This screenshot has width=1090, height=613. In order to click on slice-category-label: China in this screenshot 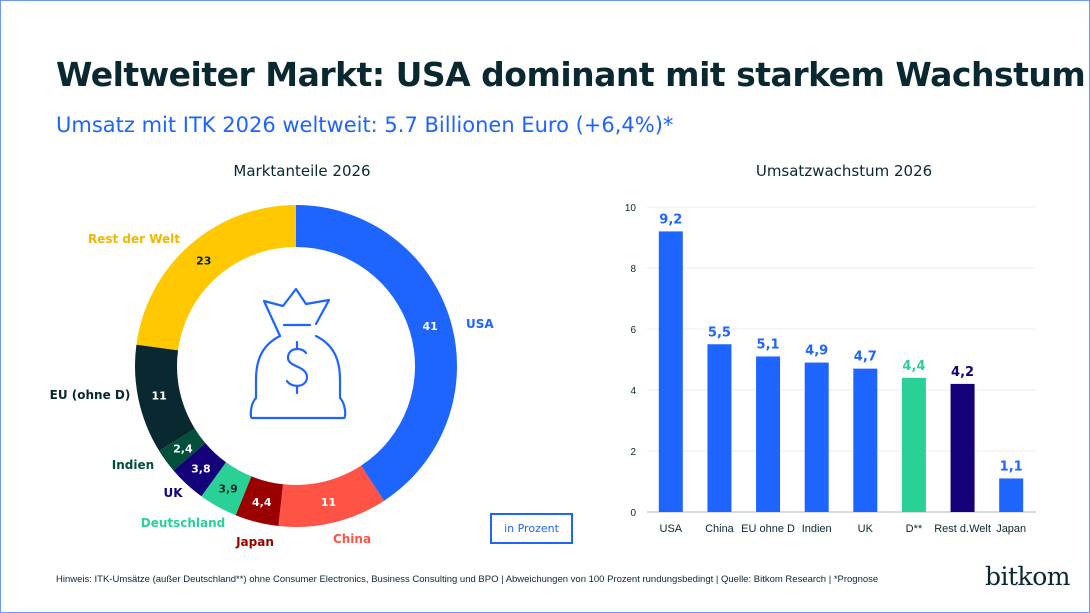, I will do `click(352, 539)`.